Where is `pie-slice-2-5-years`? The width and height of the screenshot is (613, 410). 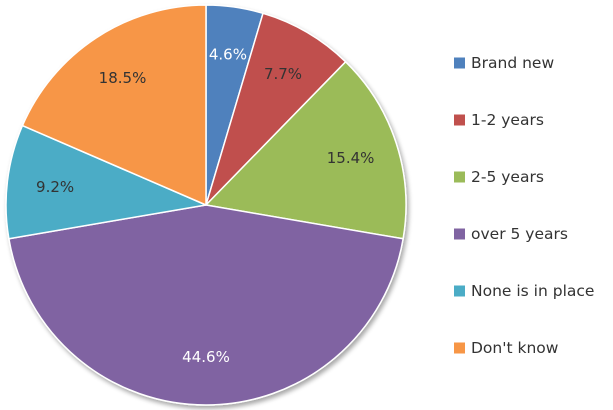
pie-slice-2-5-years is located at coordinates (306, 150).